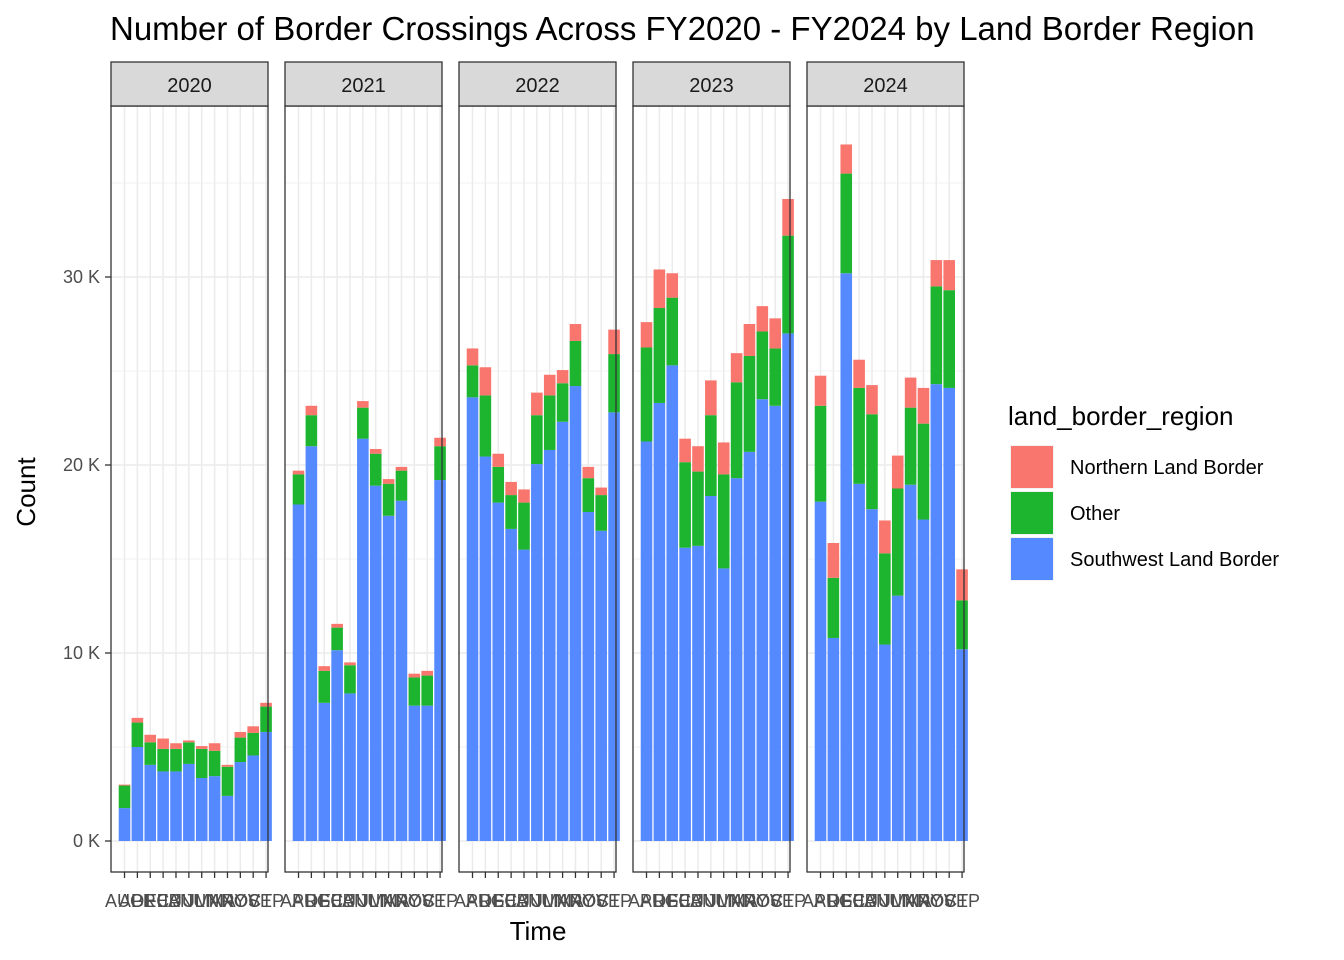 The width and height of the screenshot is (1344, 960). I want to click on bar-southwest-2023-NOV, so click(762, 620).